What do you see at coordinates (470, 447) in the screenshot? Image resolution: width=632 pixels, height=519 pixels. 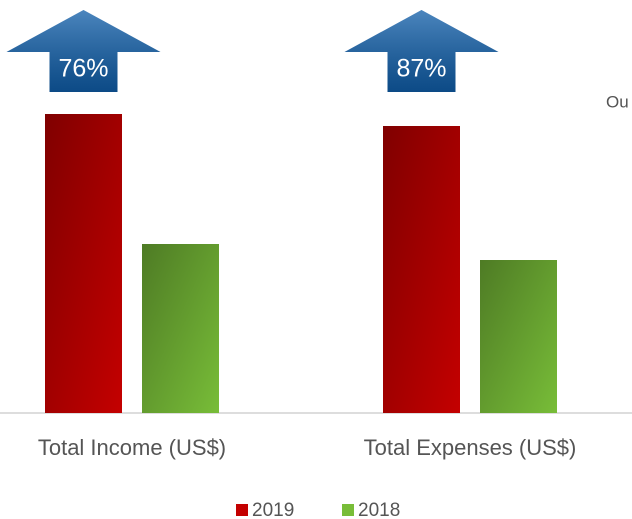 I see `x-tick-label: Total Expenses (US$)` at bounding box center [470, 447].